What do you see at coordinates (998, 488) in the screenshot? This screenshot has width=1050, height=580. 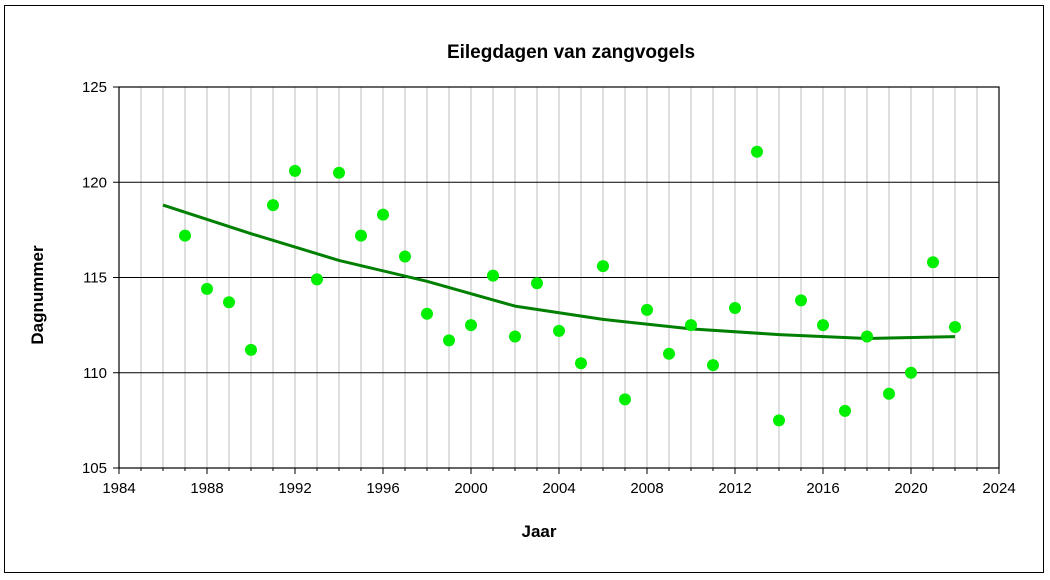 I see `x-tick-label: 2024` at bounding box center [998, 488].